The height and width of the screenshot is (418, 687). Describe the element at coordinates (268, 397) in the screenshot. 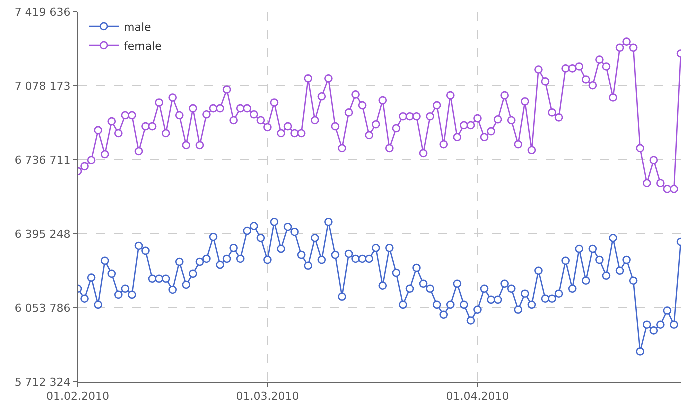

I see `x-tick-label: 01.03.2010` at that location.